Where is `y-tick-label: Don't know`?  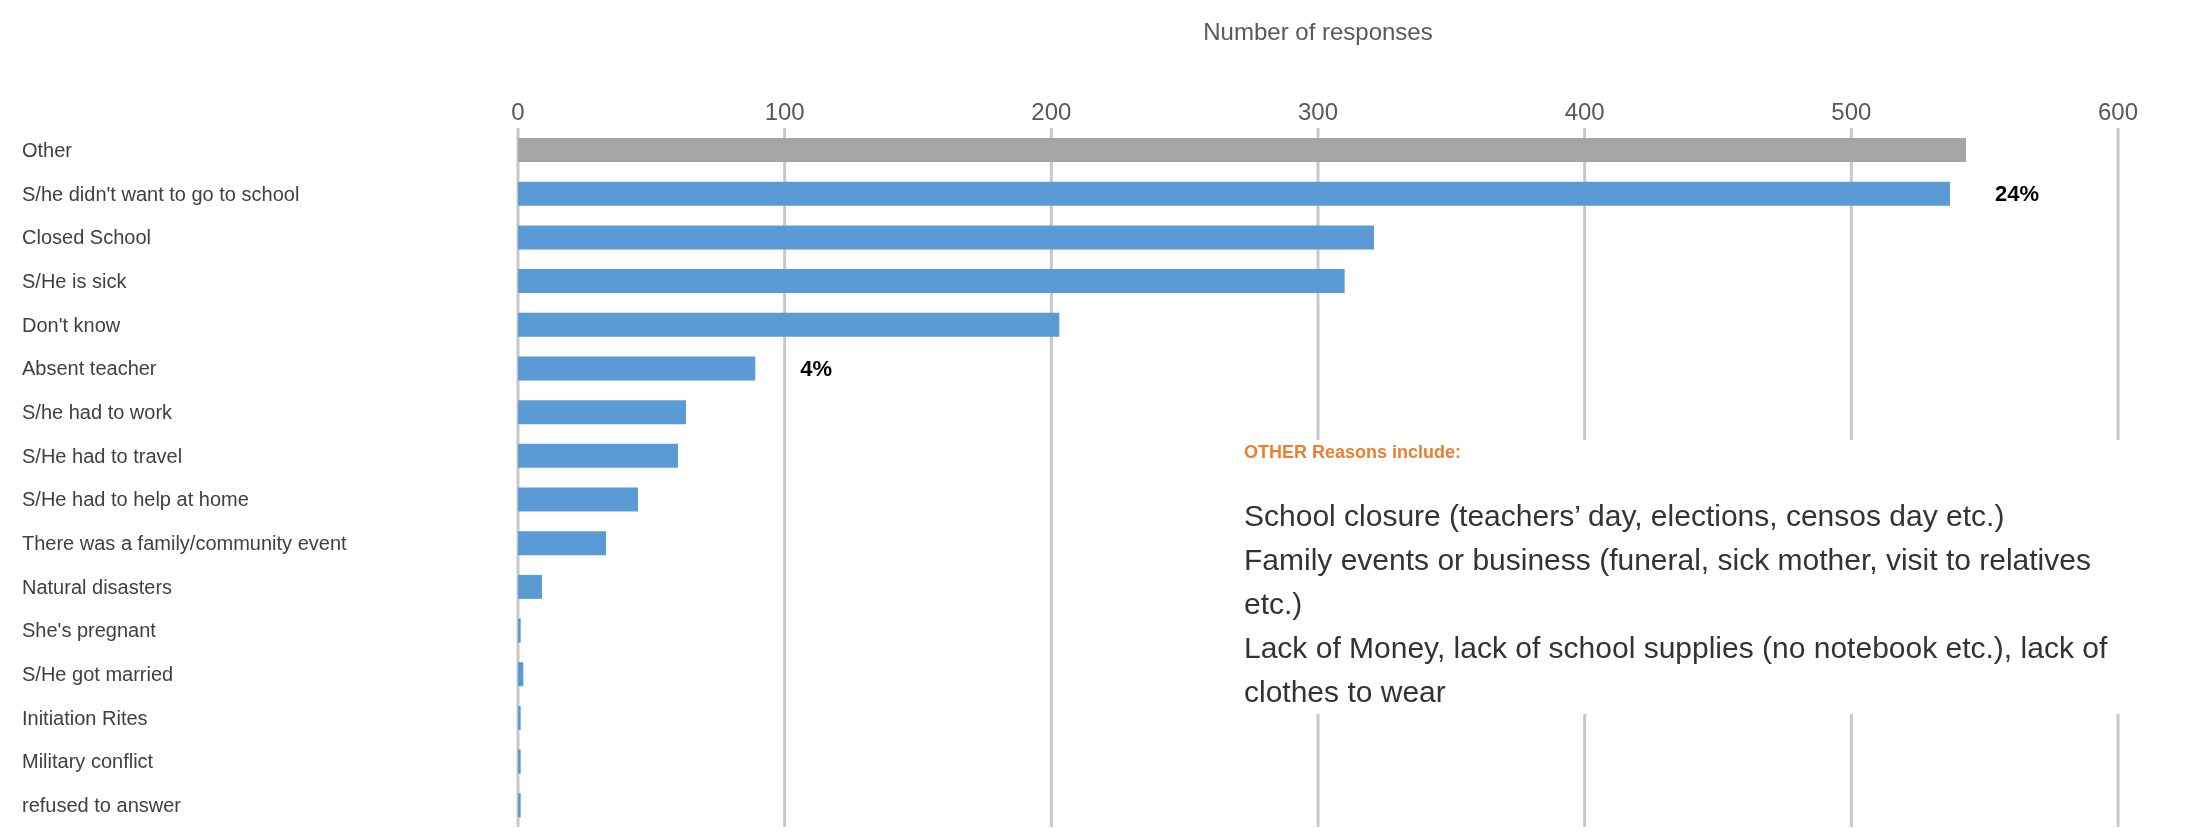
y-tick-label: Don't know is located at coordinates (71, 324).